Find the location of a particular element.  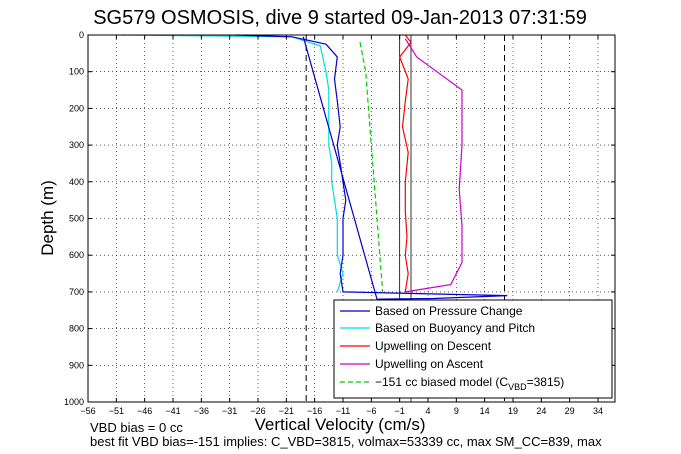

x-tick-label: 29 is located at coordinates (570, 411).